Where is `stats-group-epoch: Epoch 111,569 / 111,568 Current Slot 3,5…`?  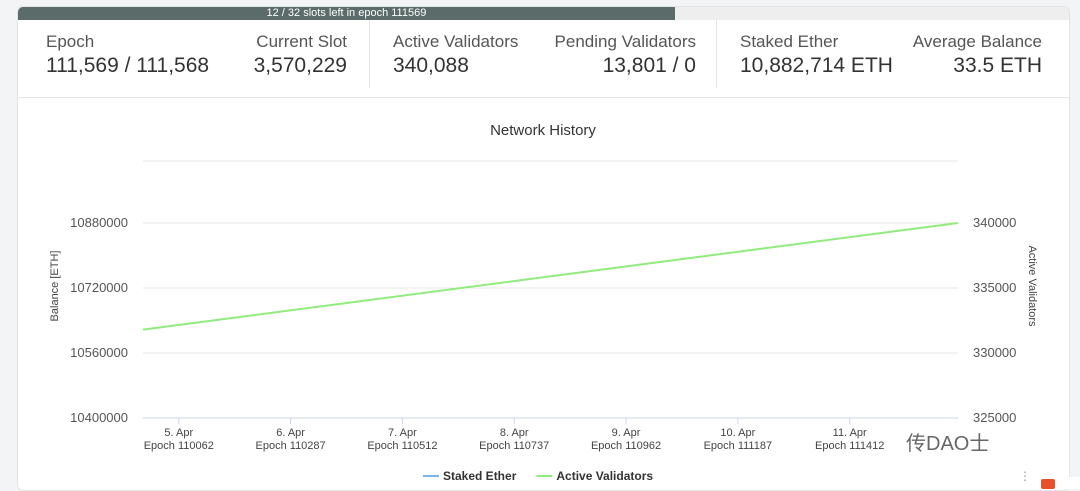 stats-group-epoch: Epoch 111,569 / 111,568 Current Slot 3,5… is located at coordinates (193, 54).